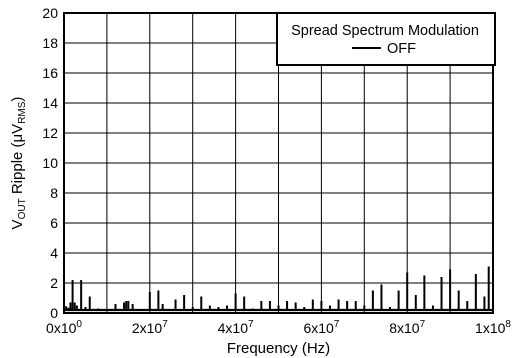 Image resolution: width=519 pixels, height=358 pixels. I want to click on y-title-prefix-sub: OUT, so click(22, 208).